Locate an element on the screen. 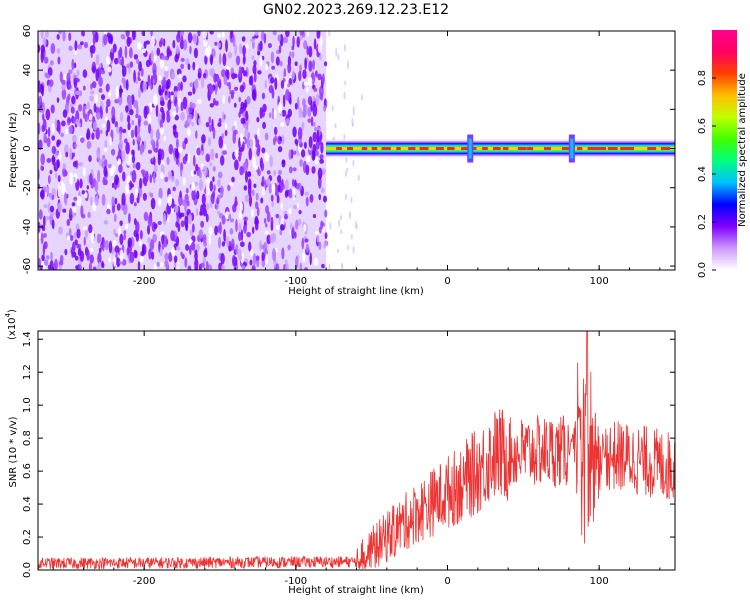 The width and height of the screenshot is (750, 600). snr-ytick-label: 0.4 is located at coordinates (27, 504).